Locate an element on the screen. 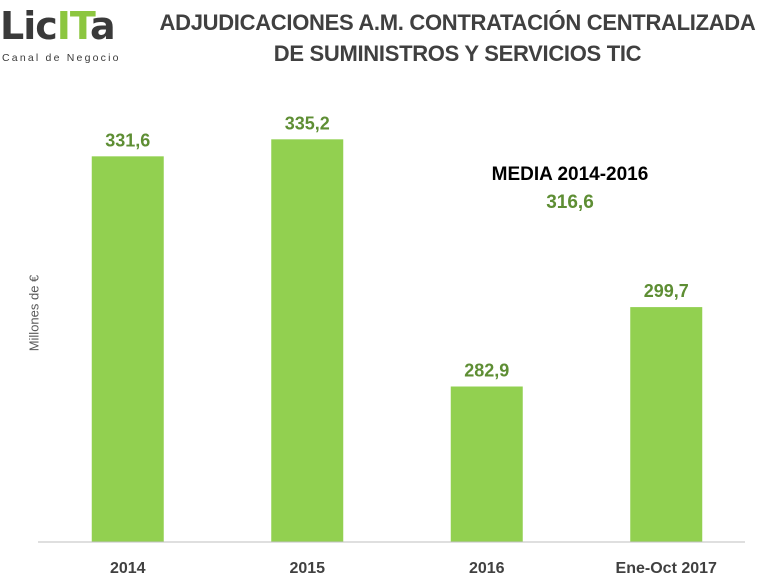  logo-word-part: a is located at coordinates (102, 26).